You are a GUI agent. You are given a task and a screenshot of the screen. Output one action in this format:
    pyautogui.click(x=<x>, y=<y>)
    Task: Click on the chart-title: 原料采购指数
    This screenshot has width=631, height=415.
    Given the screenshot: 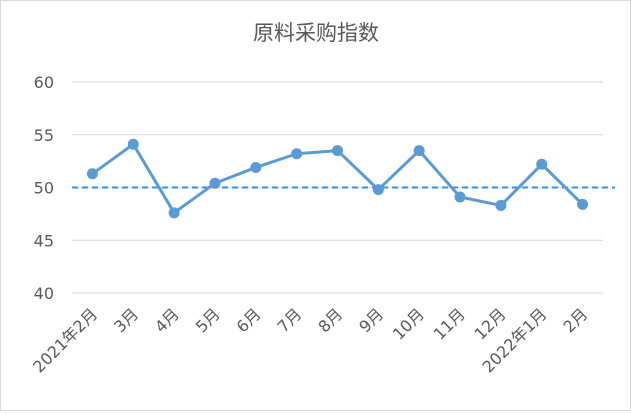 What is the action you would take?
    pyautogui.click(x=316, y=33)
    